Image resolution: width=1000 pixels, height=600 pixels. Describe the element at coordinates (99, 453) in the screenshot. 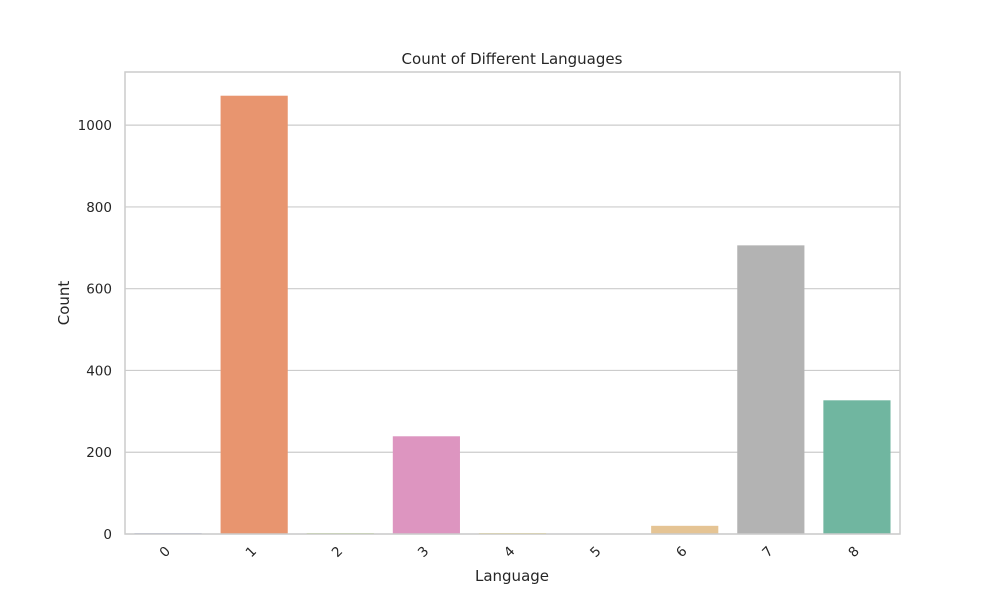

I see `y-tick-label: 200` at that location.